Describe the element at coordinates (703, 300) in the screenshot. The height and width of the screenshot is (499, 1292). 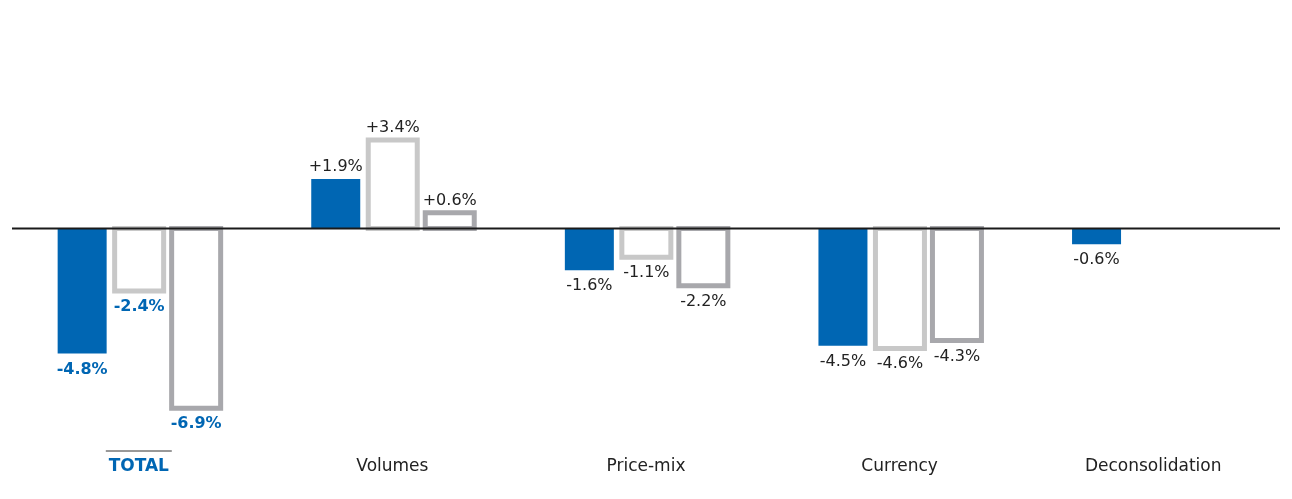
I see `data-label: -2.2%` at that location.